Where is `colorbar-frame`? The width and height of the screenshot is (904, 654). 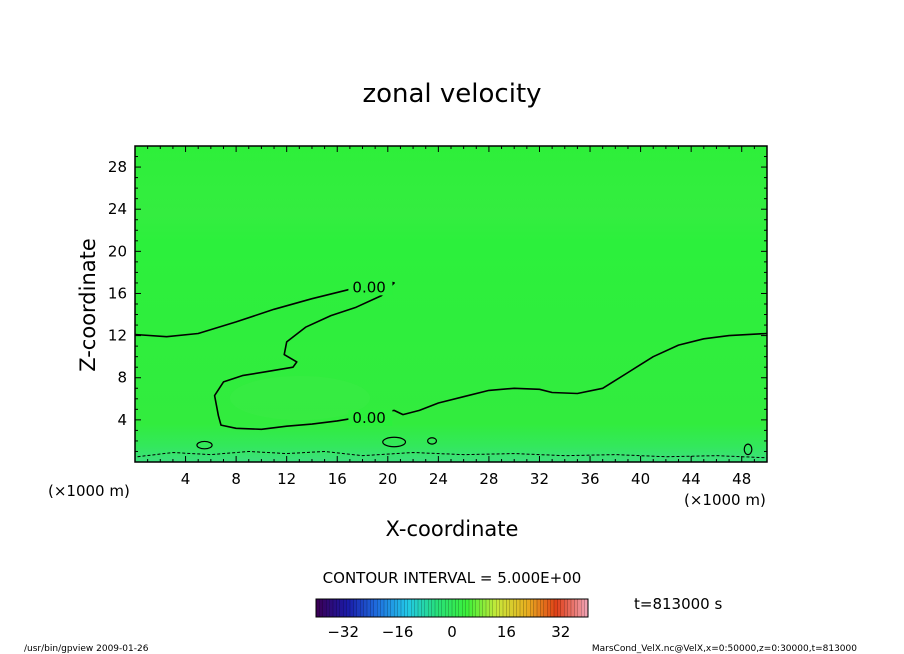 colorbar-frame is located at coordinates (452, 608).